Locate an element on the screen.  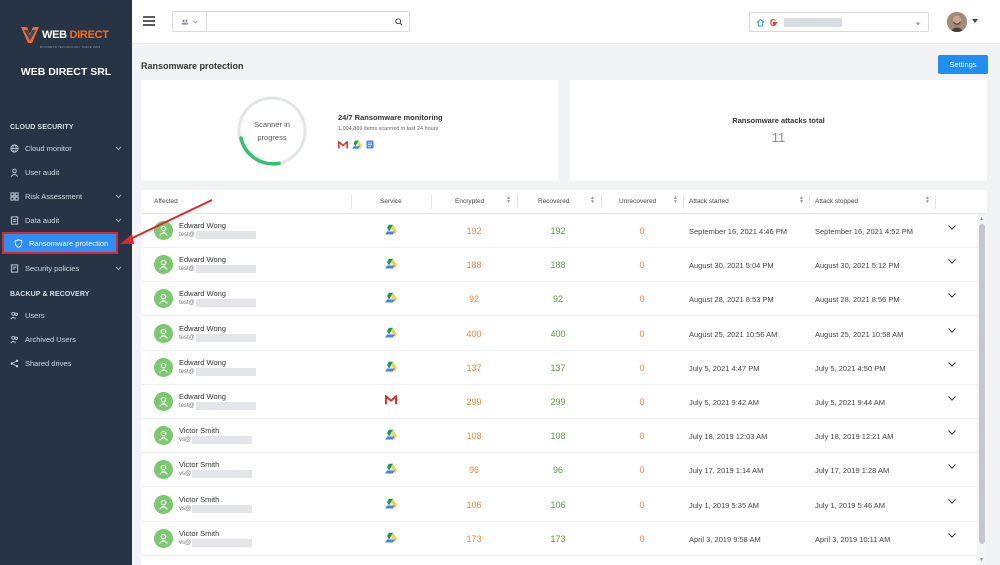
globe-icon is located at coordinates (14, 148).